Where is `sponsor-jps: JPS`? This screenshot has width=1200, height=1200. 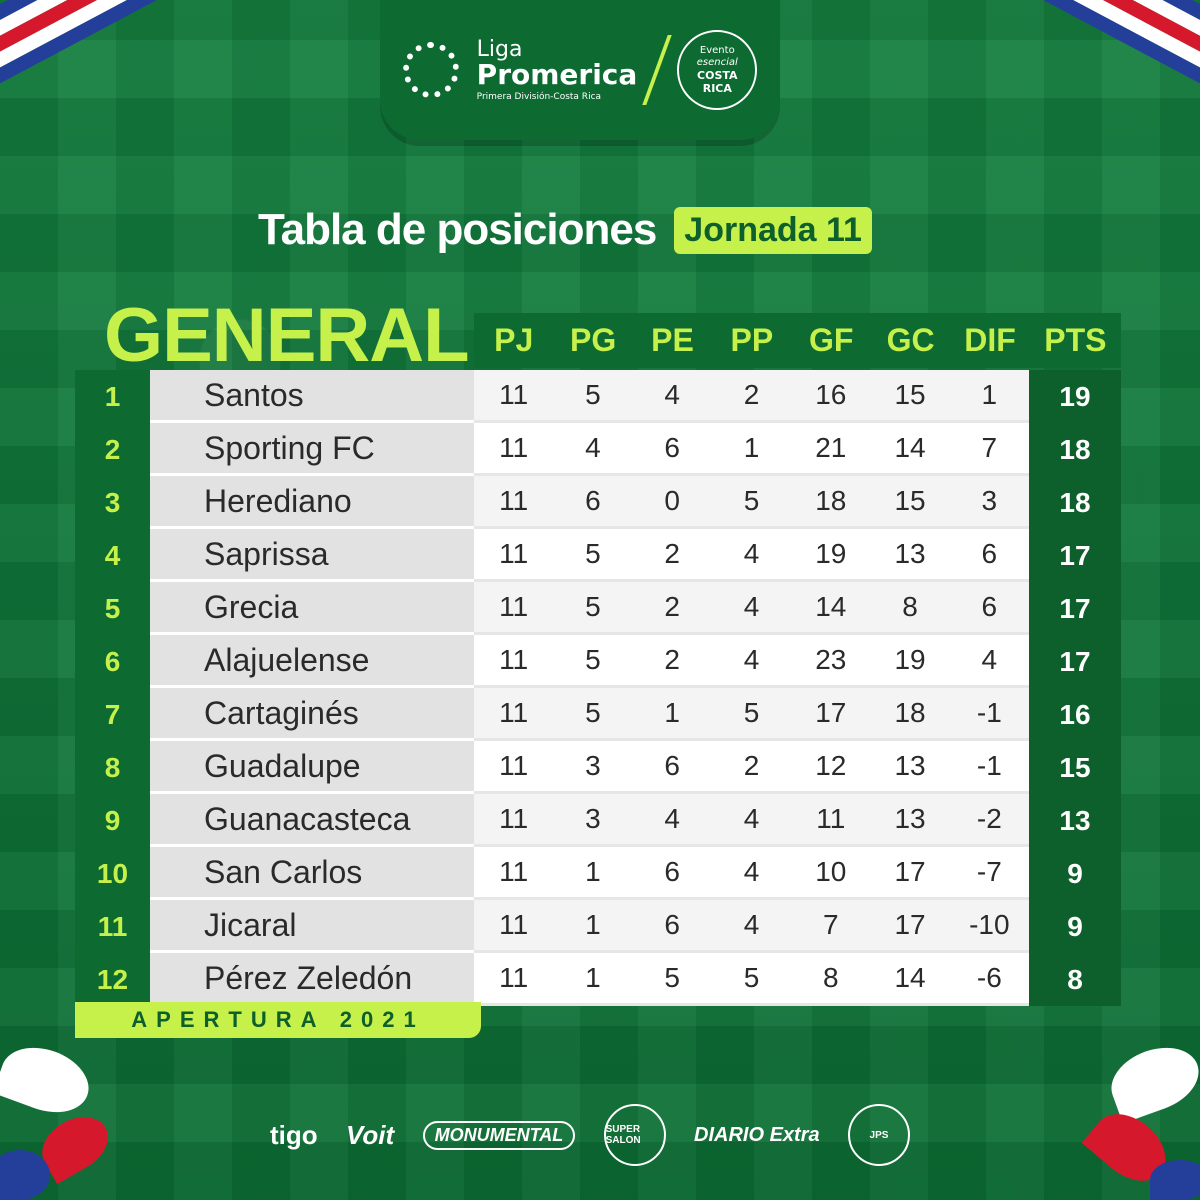
sponsor-jps: JPS is located at coordinates (879, 1135).